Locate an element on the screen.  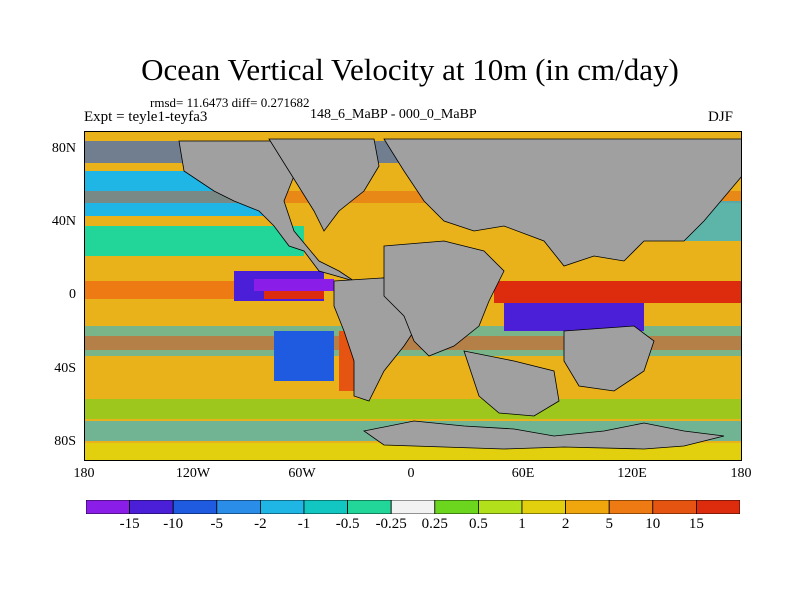
stats-label: rmsd= 11.6473 diff= 0.271682 is located at coordinates (230, 102).